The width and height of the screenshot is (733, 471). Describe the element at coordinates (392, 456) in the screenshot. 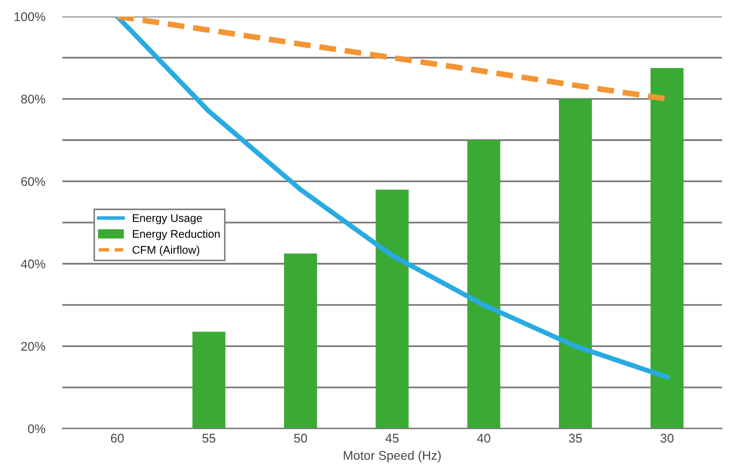

I see `x-axis-title: Motor Speed (Hz)` at that location.